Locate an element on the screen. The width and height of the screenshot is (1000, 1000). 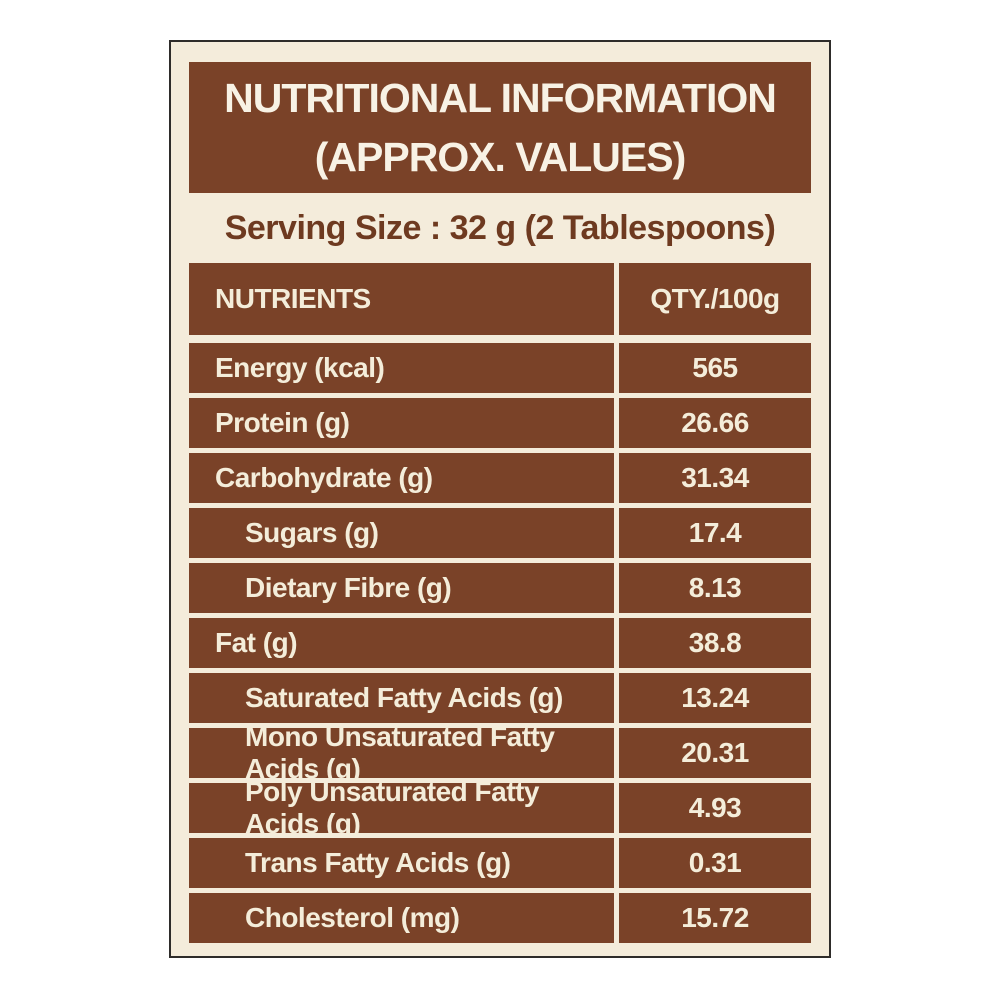
nutrient-label: Saturated Fatty Acids (g) is located at coordinates (401, 698).